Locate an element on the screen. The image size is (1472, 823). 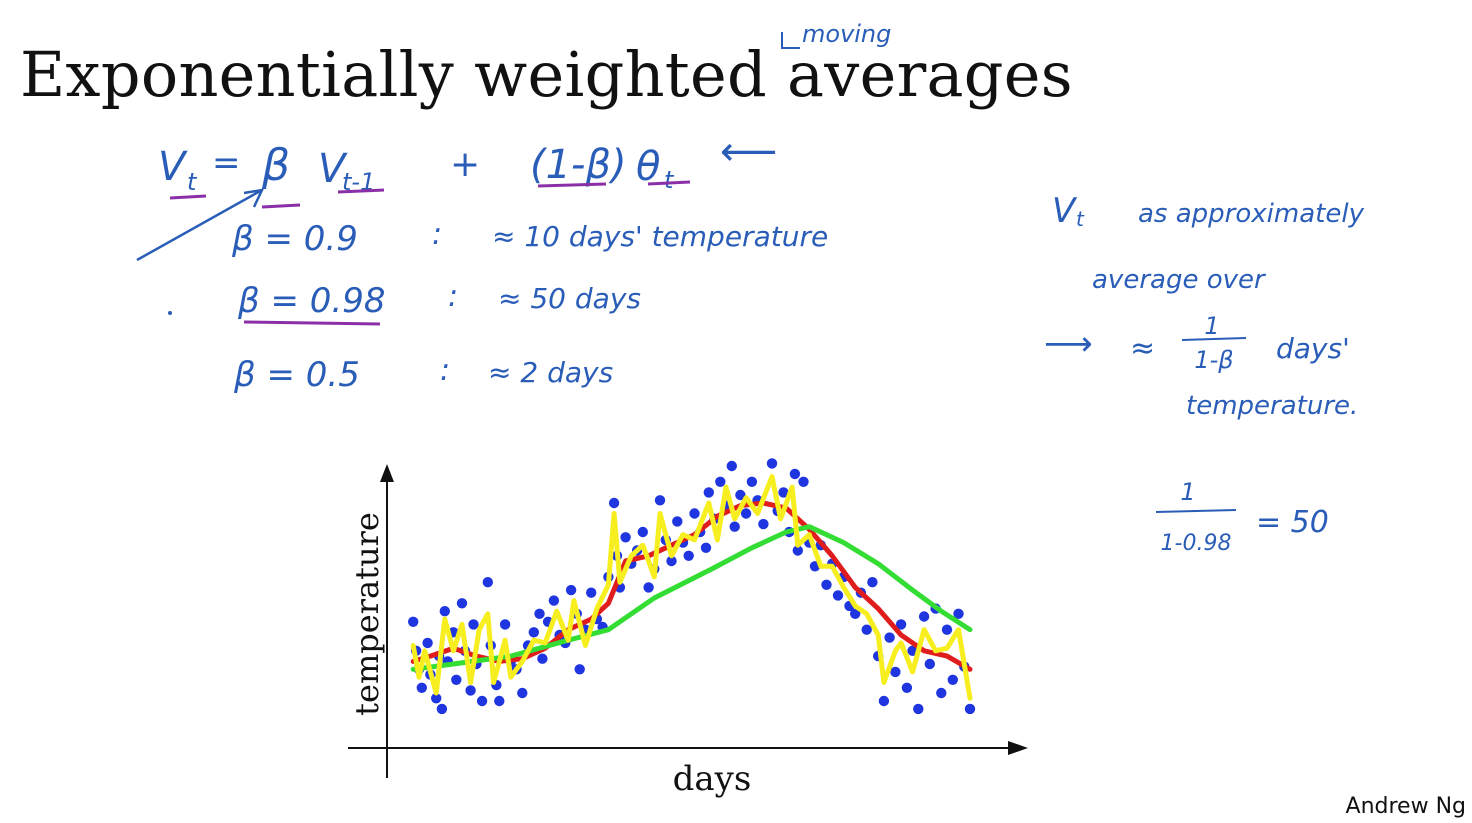
x-axis-label: days is located at coordinates (712, 779).